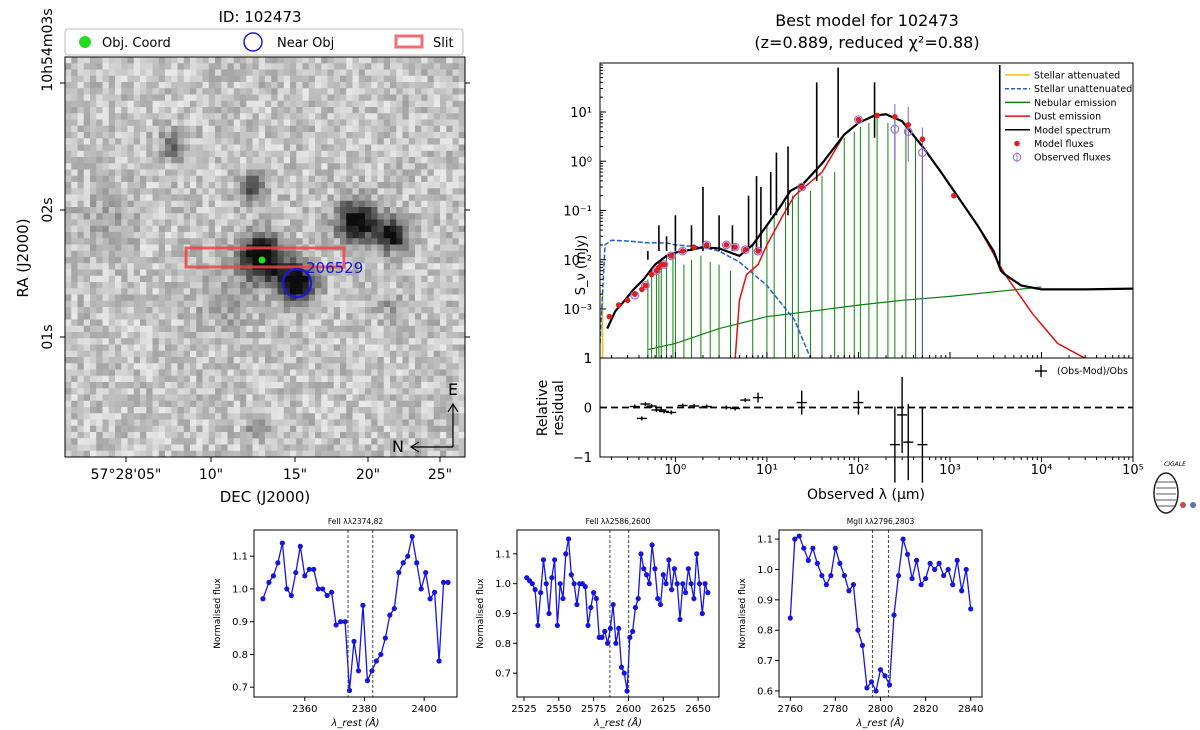  I want to click on residual-y-label-line: residual, so click(559, 407).